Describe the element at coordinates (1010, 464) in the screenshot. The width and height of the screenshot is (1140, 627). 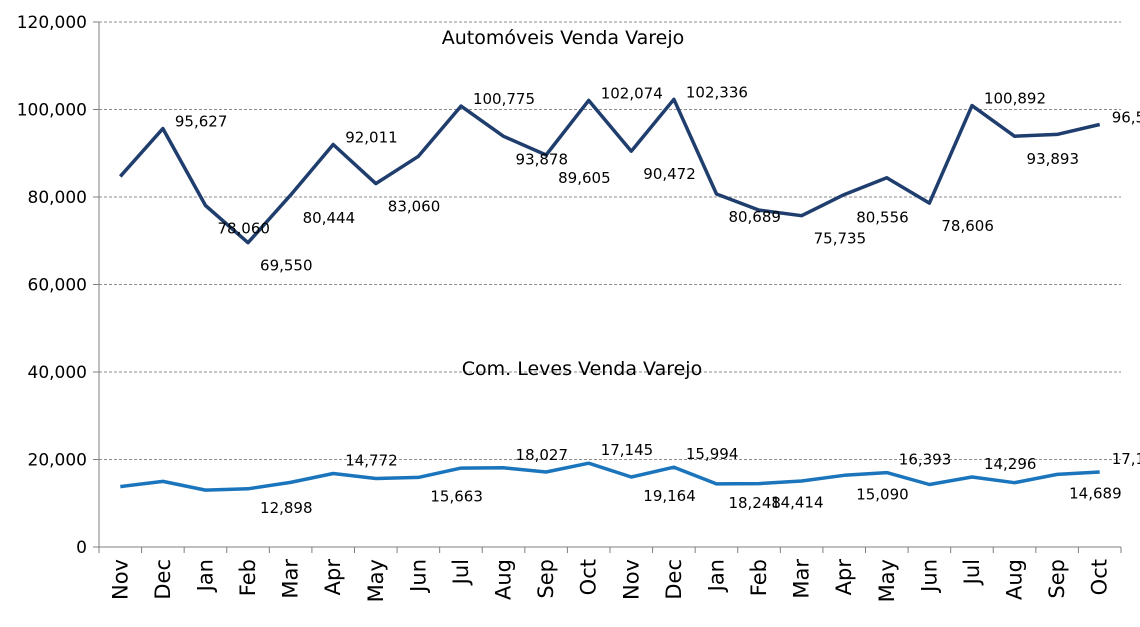
I see `data-label: 14,296` at that location.